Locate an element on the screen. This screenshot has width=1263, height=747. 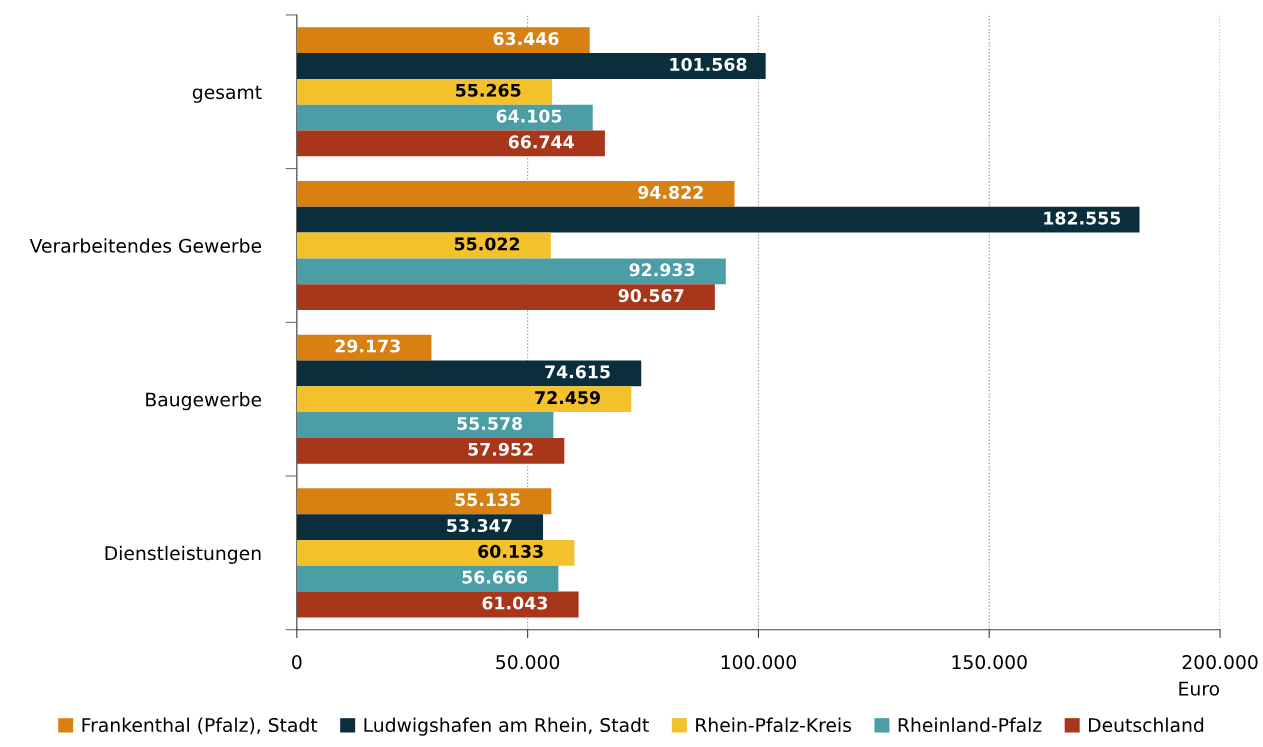
data-label: 60.133 is located at coordinates (510, 551).